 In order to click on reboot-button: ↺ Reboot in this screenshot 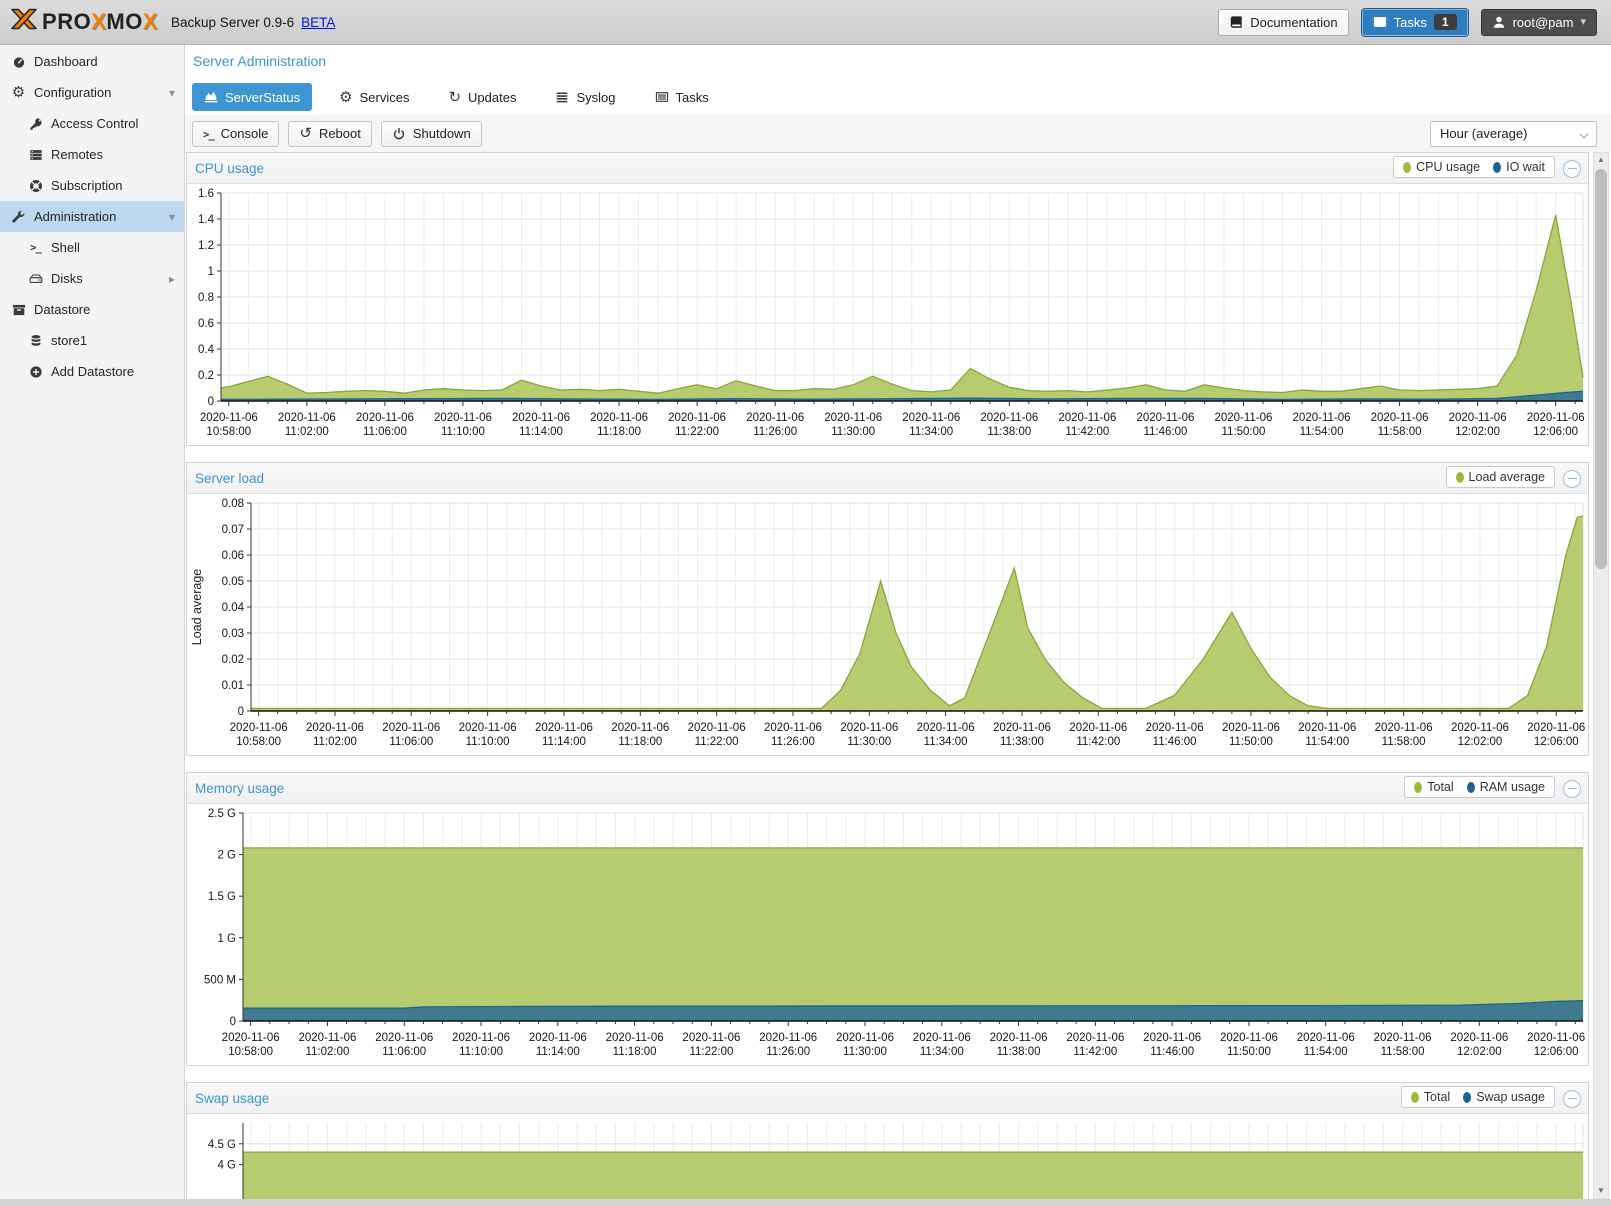, I will do `click(330, 133)`.